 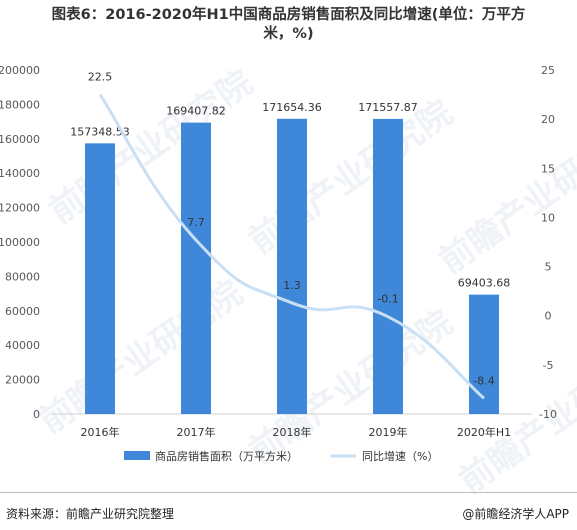 I want to click on x-tick-label: 2018年, so click(x=292, y=432).